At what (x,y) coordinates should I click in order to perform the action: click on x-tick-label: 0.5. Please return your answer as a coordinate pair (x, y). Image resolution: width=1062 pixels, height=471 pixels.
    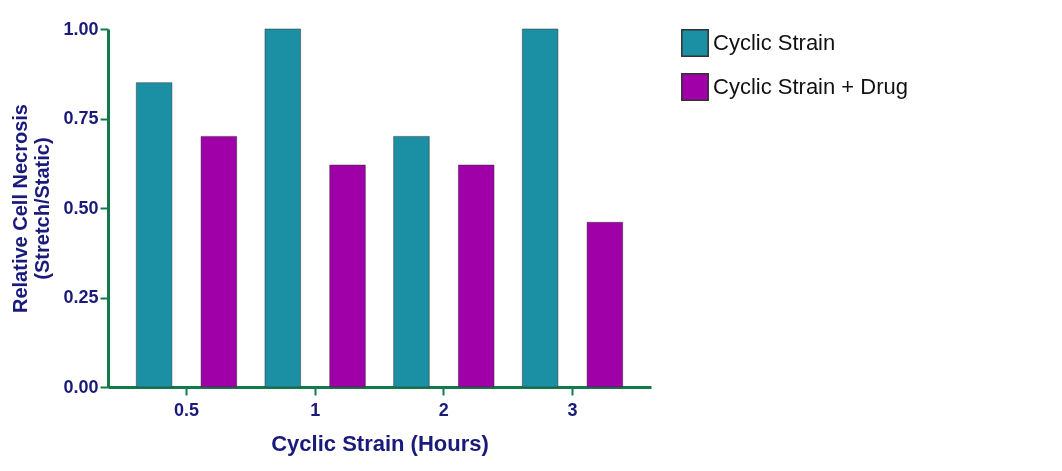
    Looking at the image, I should click on (186, 409).